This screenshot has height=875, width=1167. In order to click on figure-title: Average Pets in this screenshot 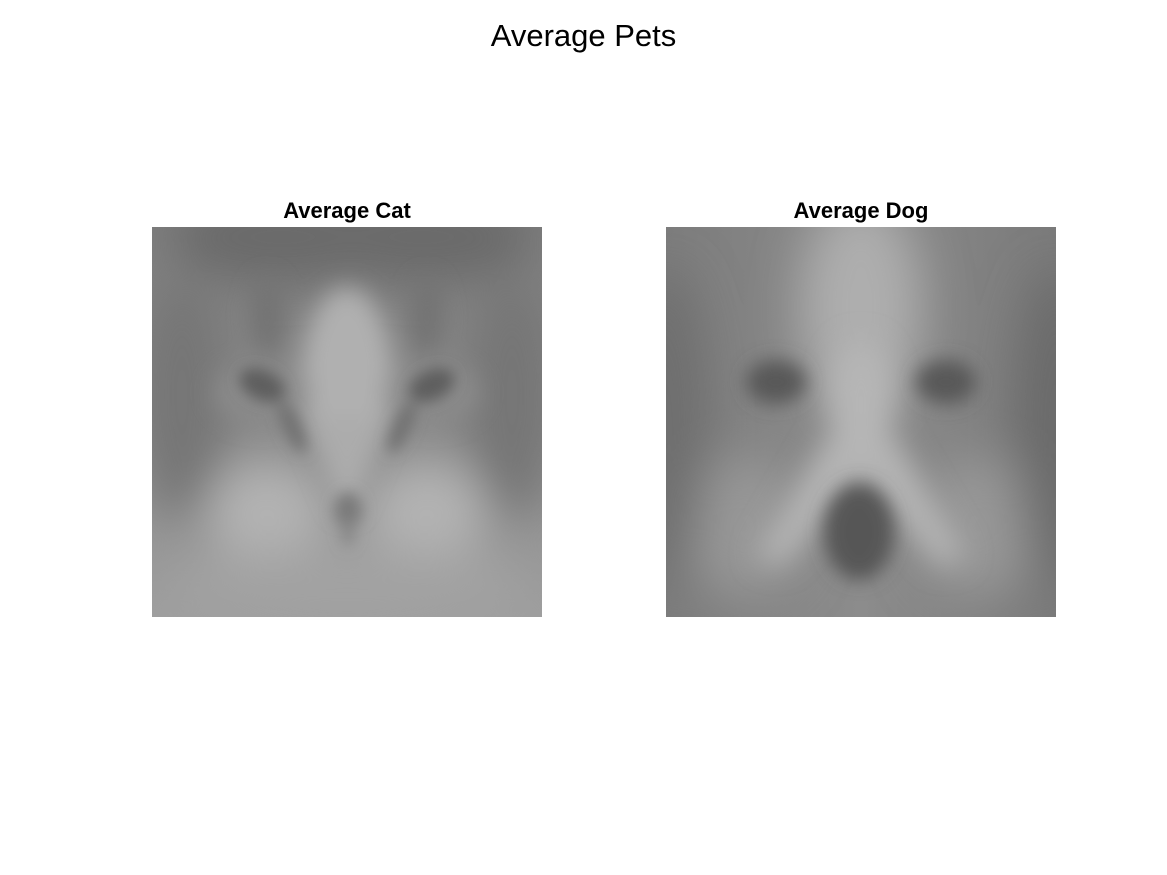, I will do `click(583, 35)`.